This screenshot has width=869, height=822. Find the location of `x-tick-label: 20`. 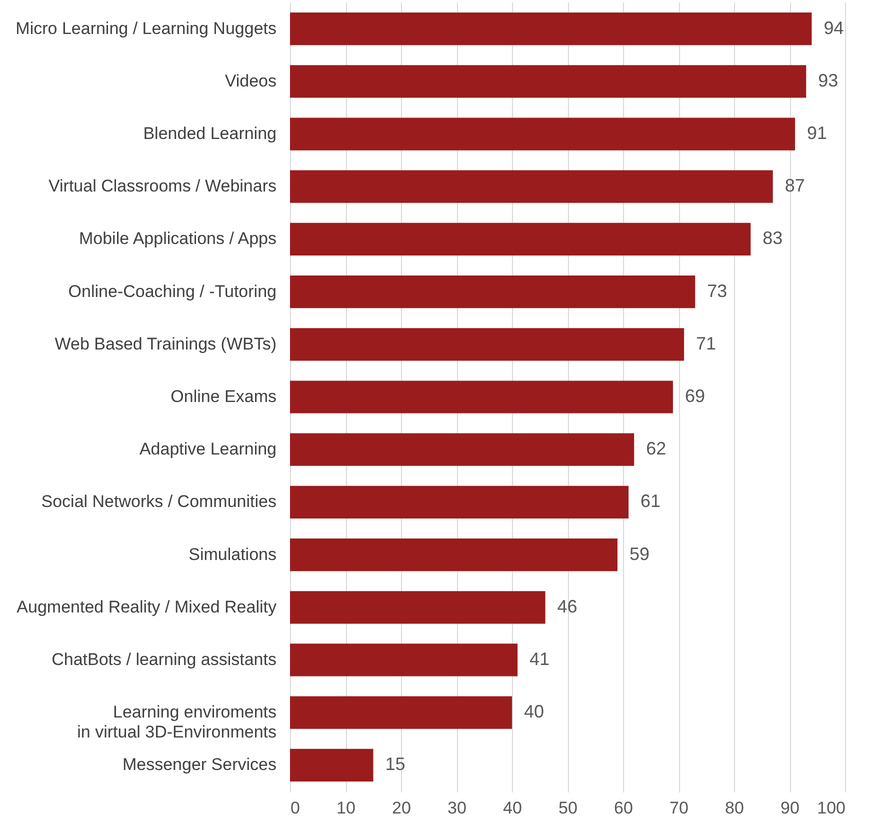

x-tick-label: 20 is located at coordinates (401, 808).